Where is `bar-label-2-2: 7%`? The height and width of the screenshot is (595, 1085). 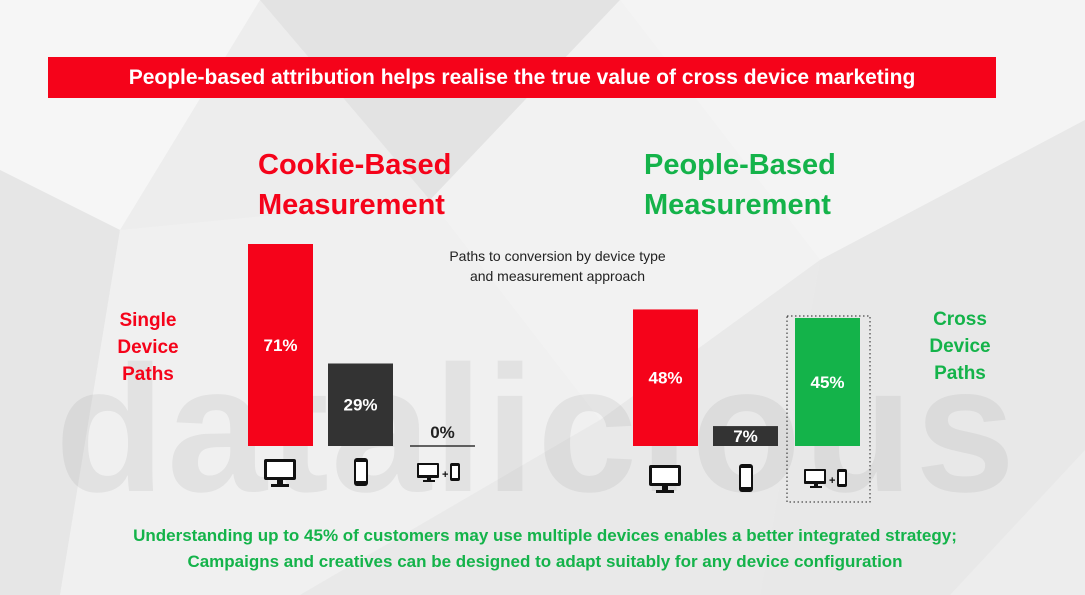 bar-label-2-2: 7% is located at coordinates (745, 436).